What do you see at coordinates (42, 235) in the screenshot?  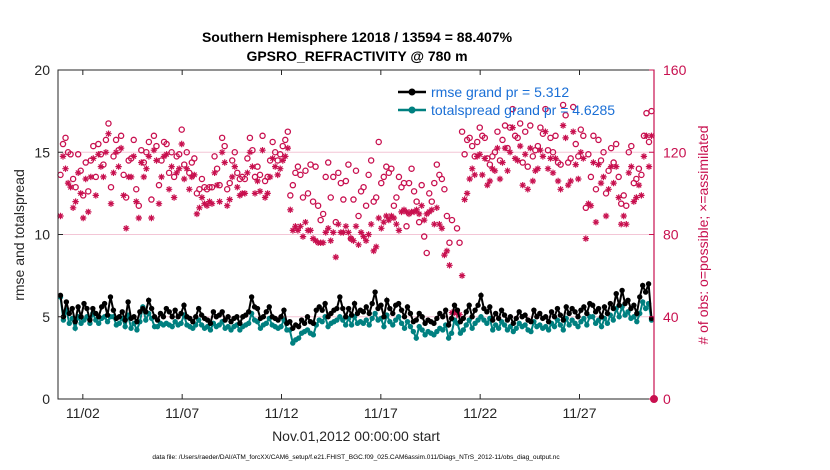 I see `y-tick-label-left: 10` at bounding box center [42, 235].